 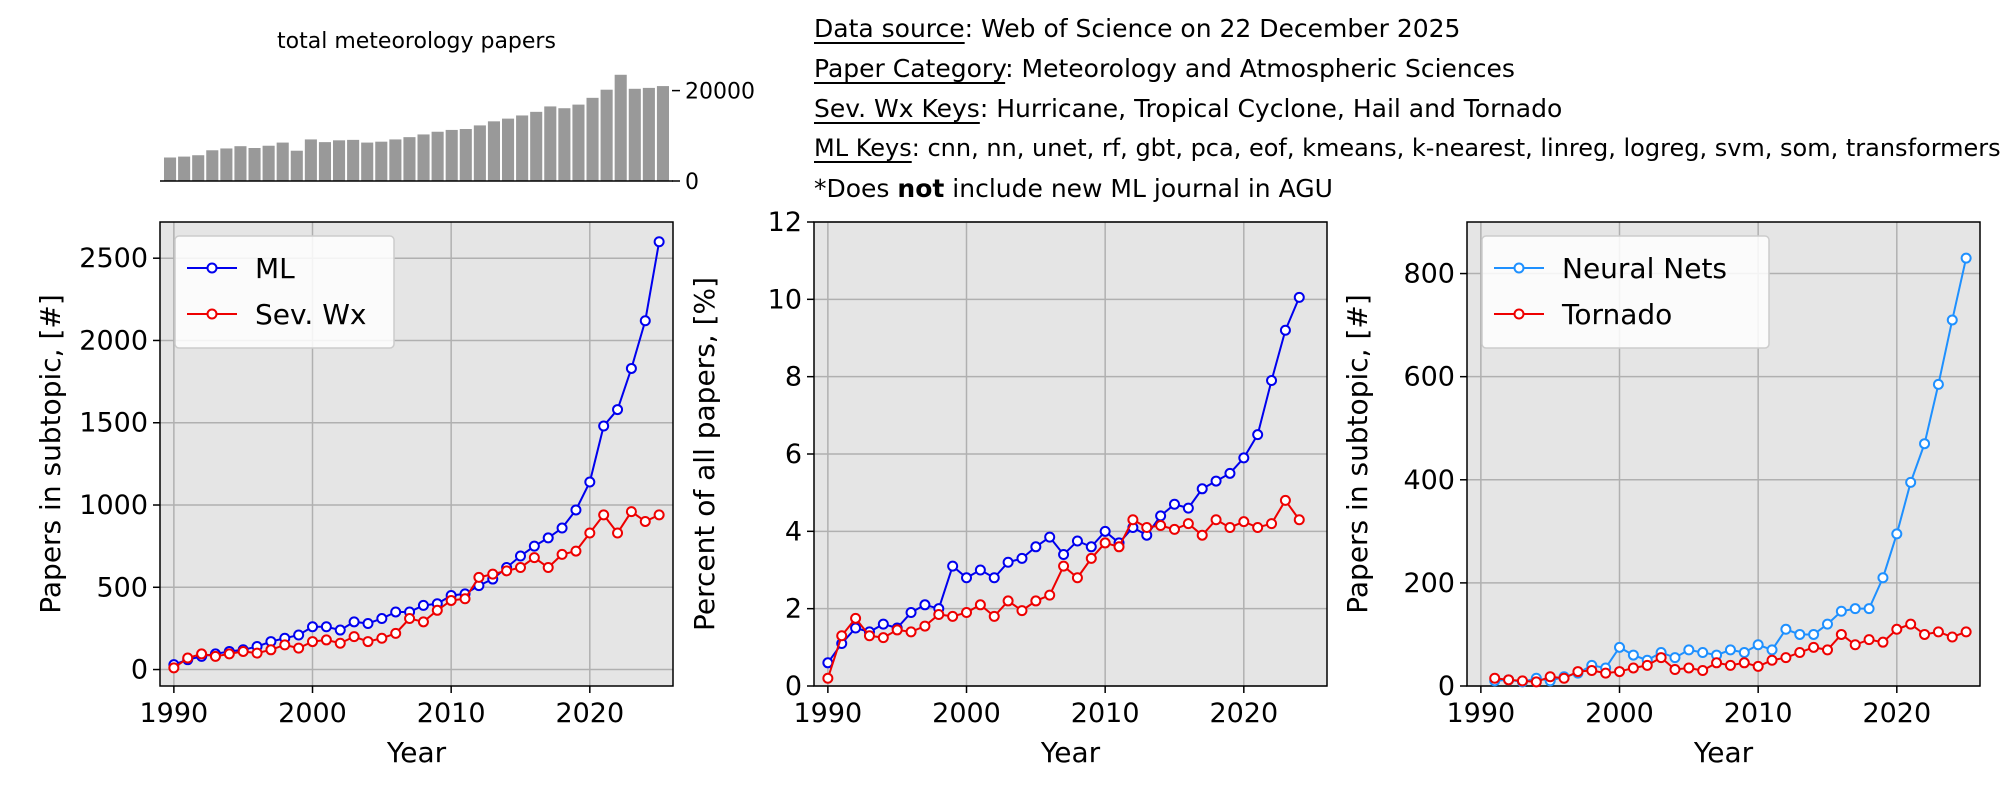 I want to click on info-note-suffix: include new ML journal in AGU, so click(x=1138, y=188).